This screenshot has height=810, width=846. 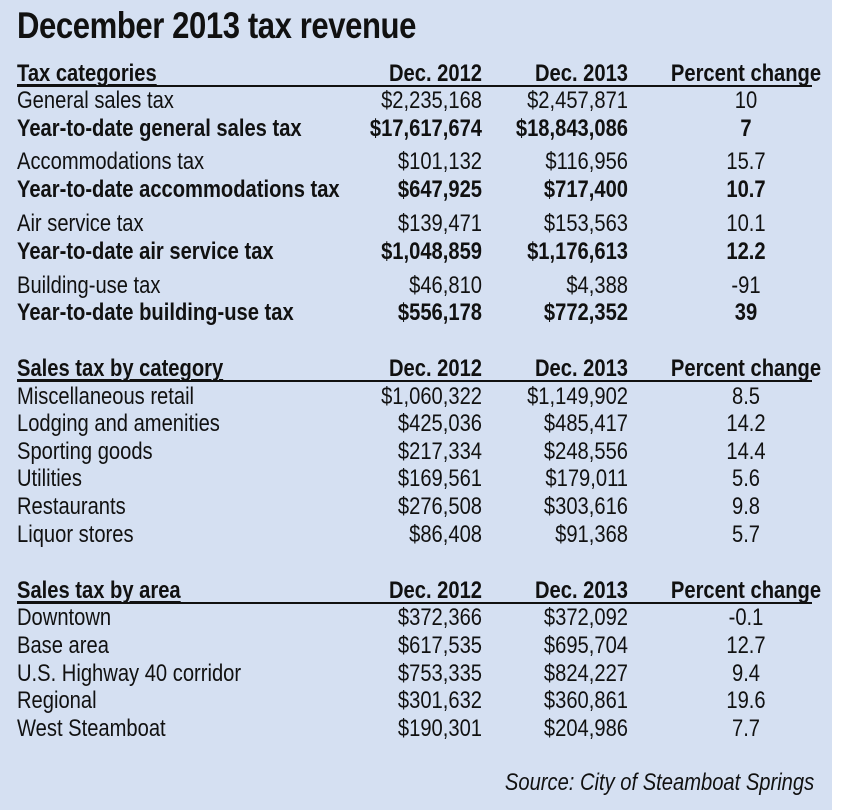 What do you see at coordinates (746, 161) in the screenshot?
I see `percent-change: 15.7` at bounding box center [746, 161].